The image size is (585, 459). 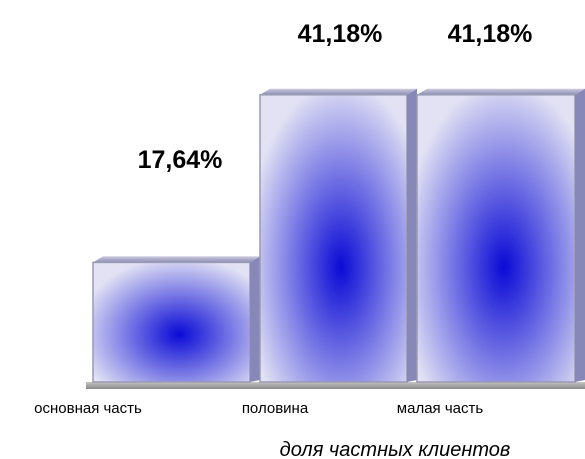 I want to click on x-axis-title: доля частных клиентов, so click(x=395, y=449).